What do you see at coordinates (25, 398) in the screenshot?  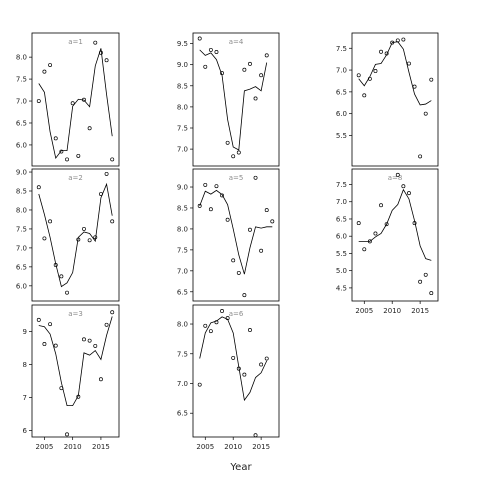 I see `y-tick-label: 7` at bounding box center [25, 398].